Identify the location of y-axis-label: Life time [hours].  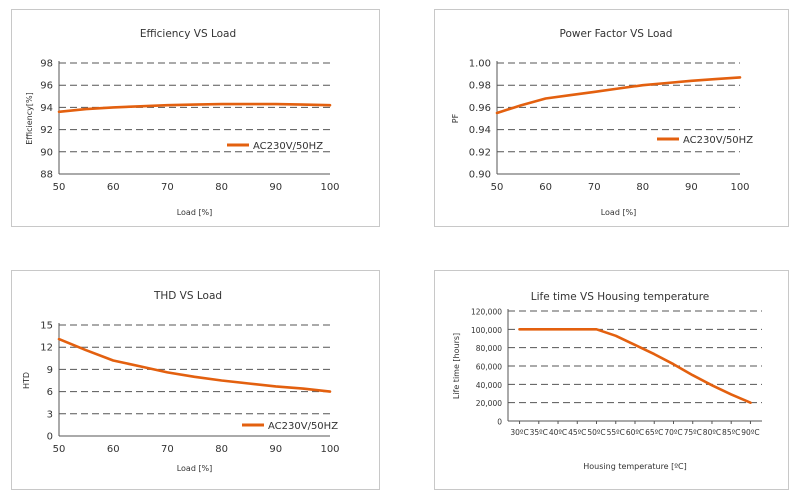
(456, 366).